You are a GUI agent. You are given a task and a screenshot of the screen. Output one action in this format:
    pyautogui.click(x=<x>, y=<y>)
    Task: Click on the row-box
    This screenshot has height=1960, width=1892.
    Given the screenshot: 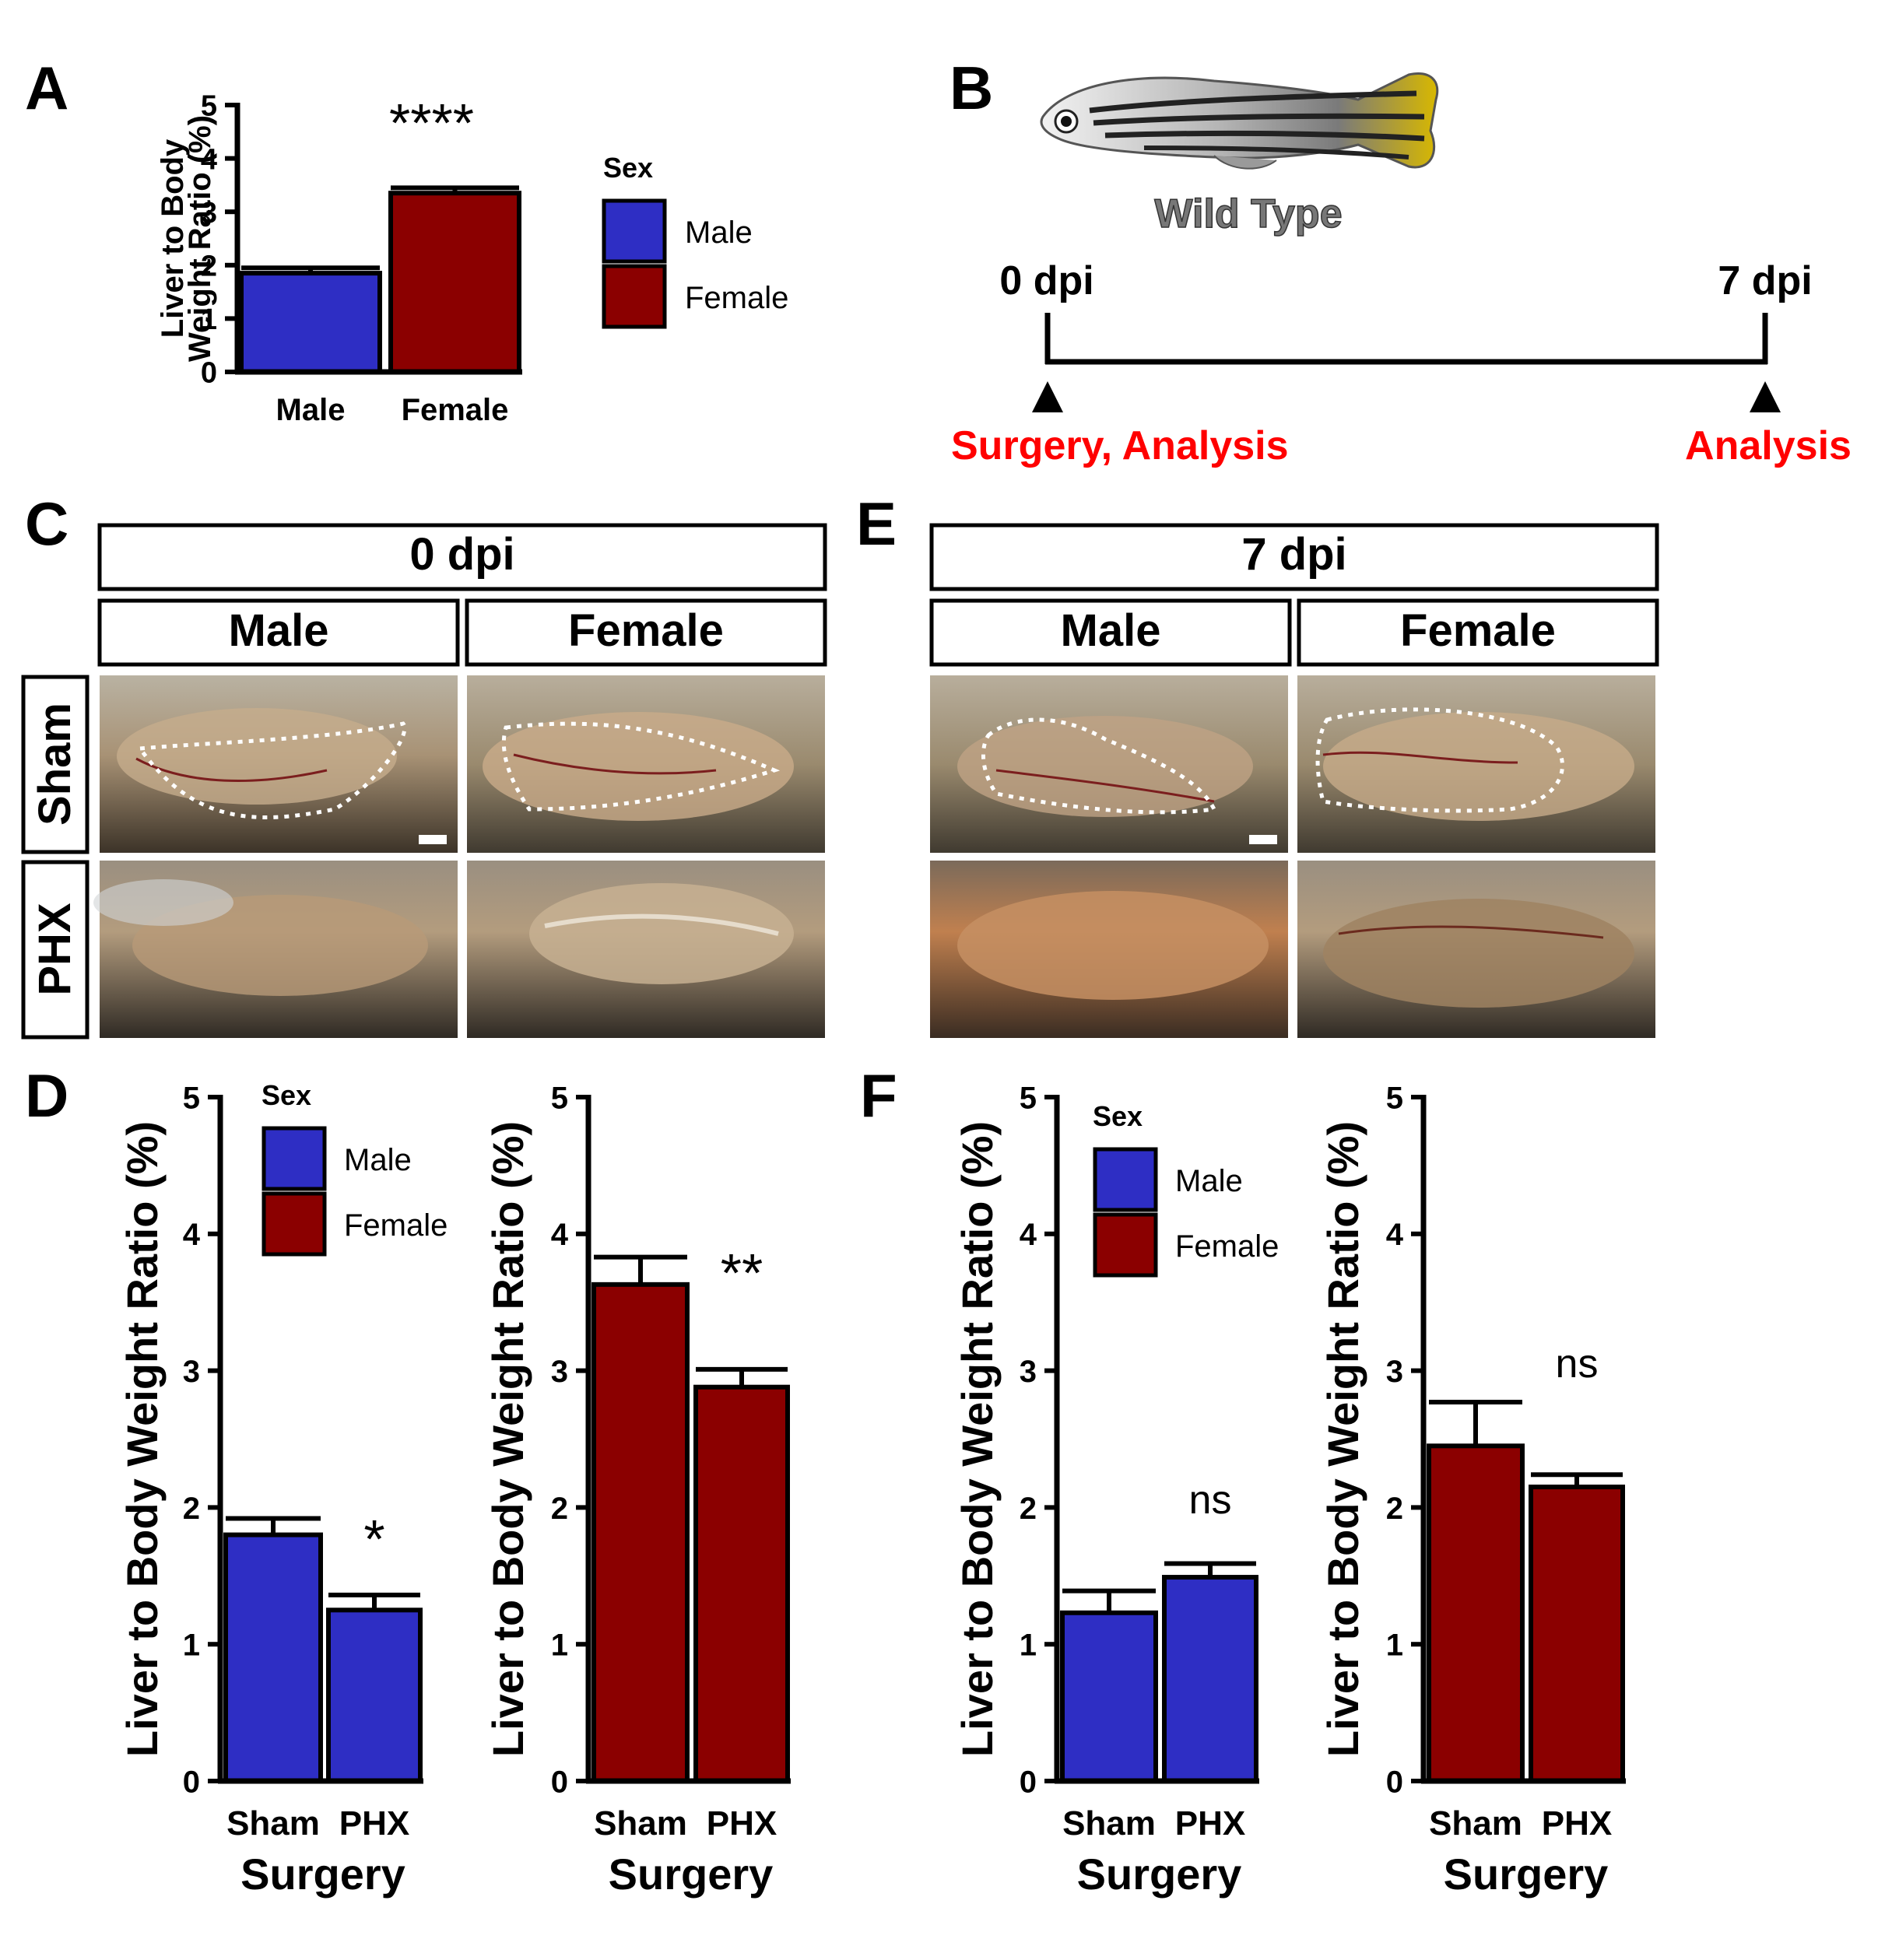 What is the action you would take?
    pyautogui.click(x=55, y=764)
    